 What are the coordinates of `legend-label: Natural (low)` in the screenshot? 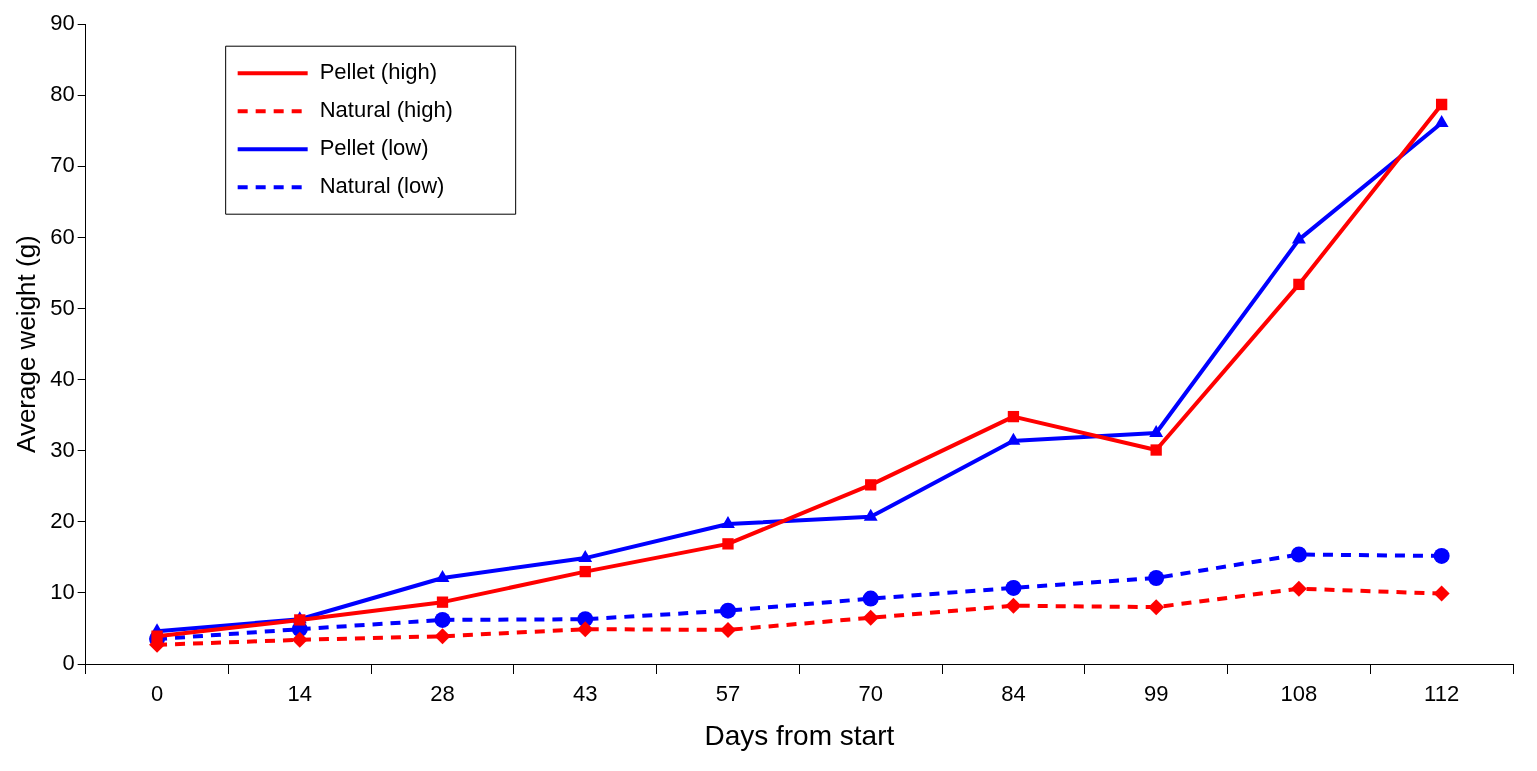 It's located at (382, 186).